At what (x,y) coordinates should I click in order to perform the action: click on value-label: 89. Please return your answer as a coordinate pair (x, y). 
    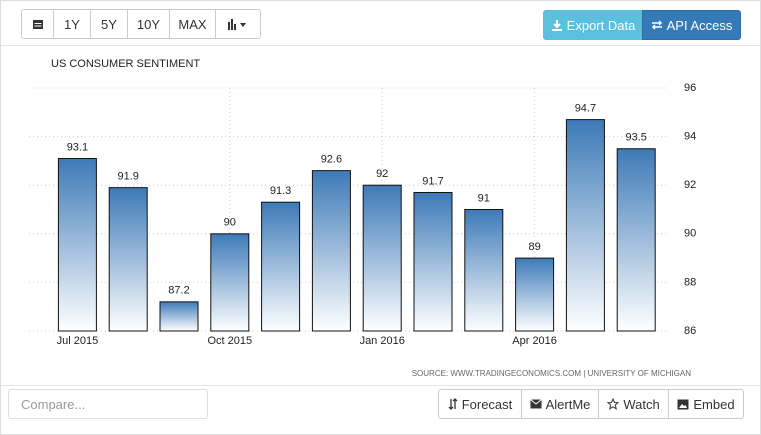
    Looking at the image, I should click on (534, 247).